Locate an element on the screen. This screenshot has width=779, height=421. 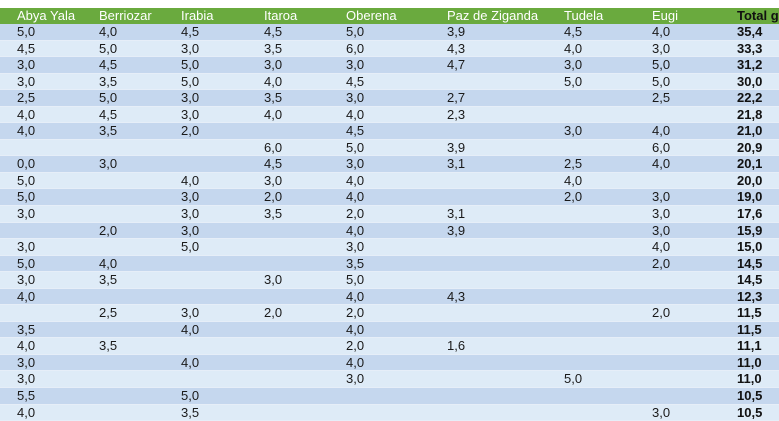
cell-total: 15,0 is located at coordinates (750, 247).